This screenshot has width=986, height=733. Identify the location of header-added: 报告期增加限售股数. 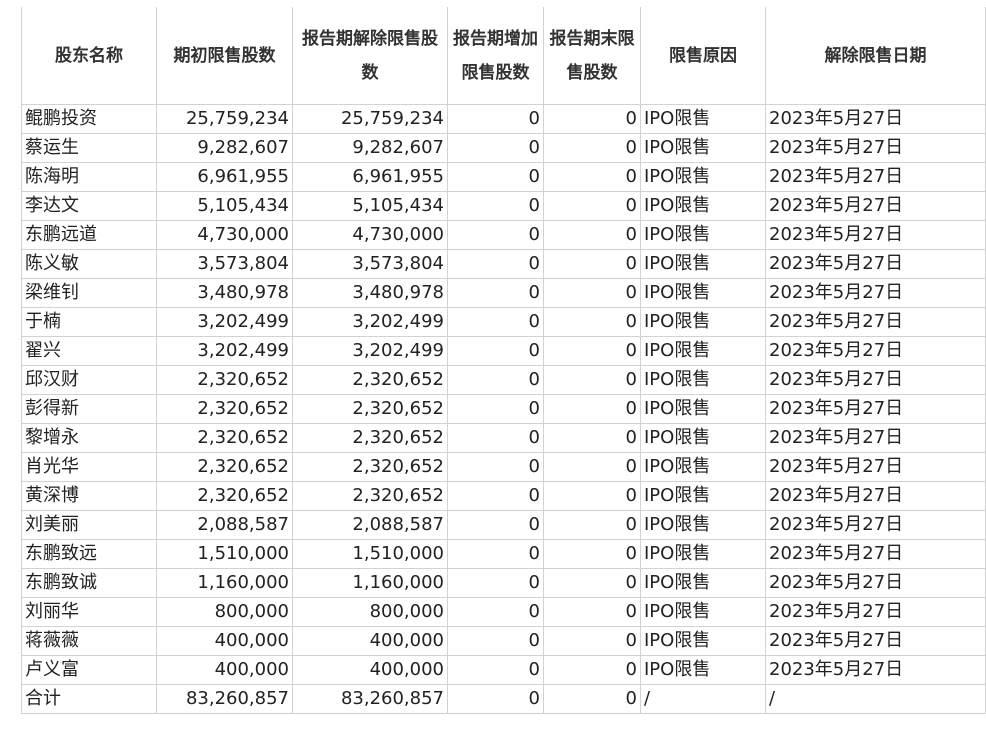
(495, 56).